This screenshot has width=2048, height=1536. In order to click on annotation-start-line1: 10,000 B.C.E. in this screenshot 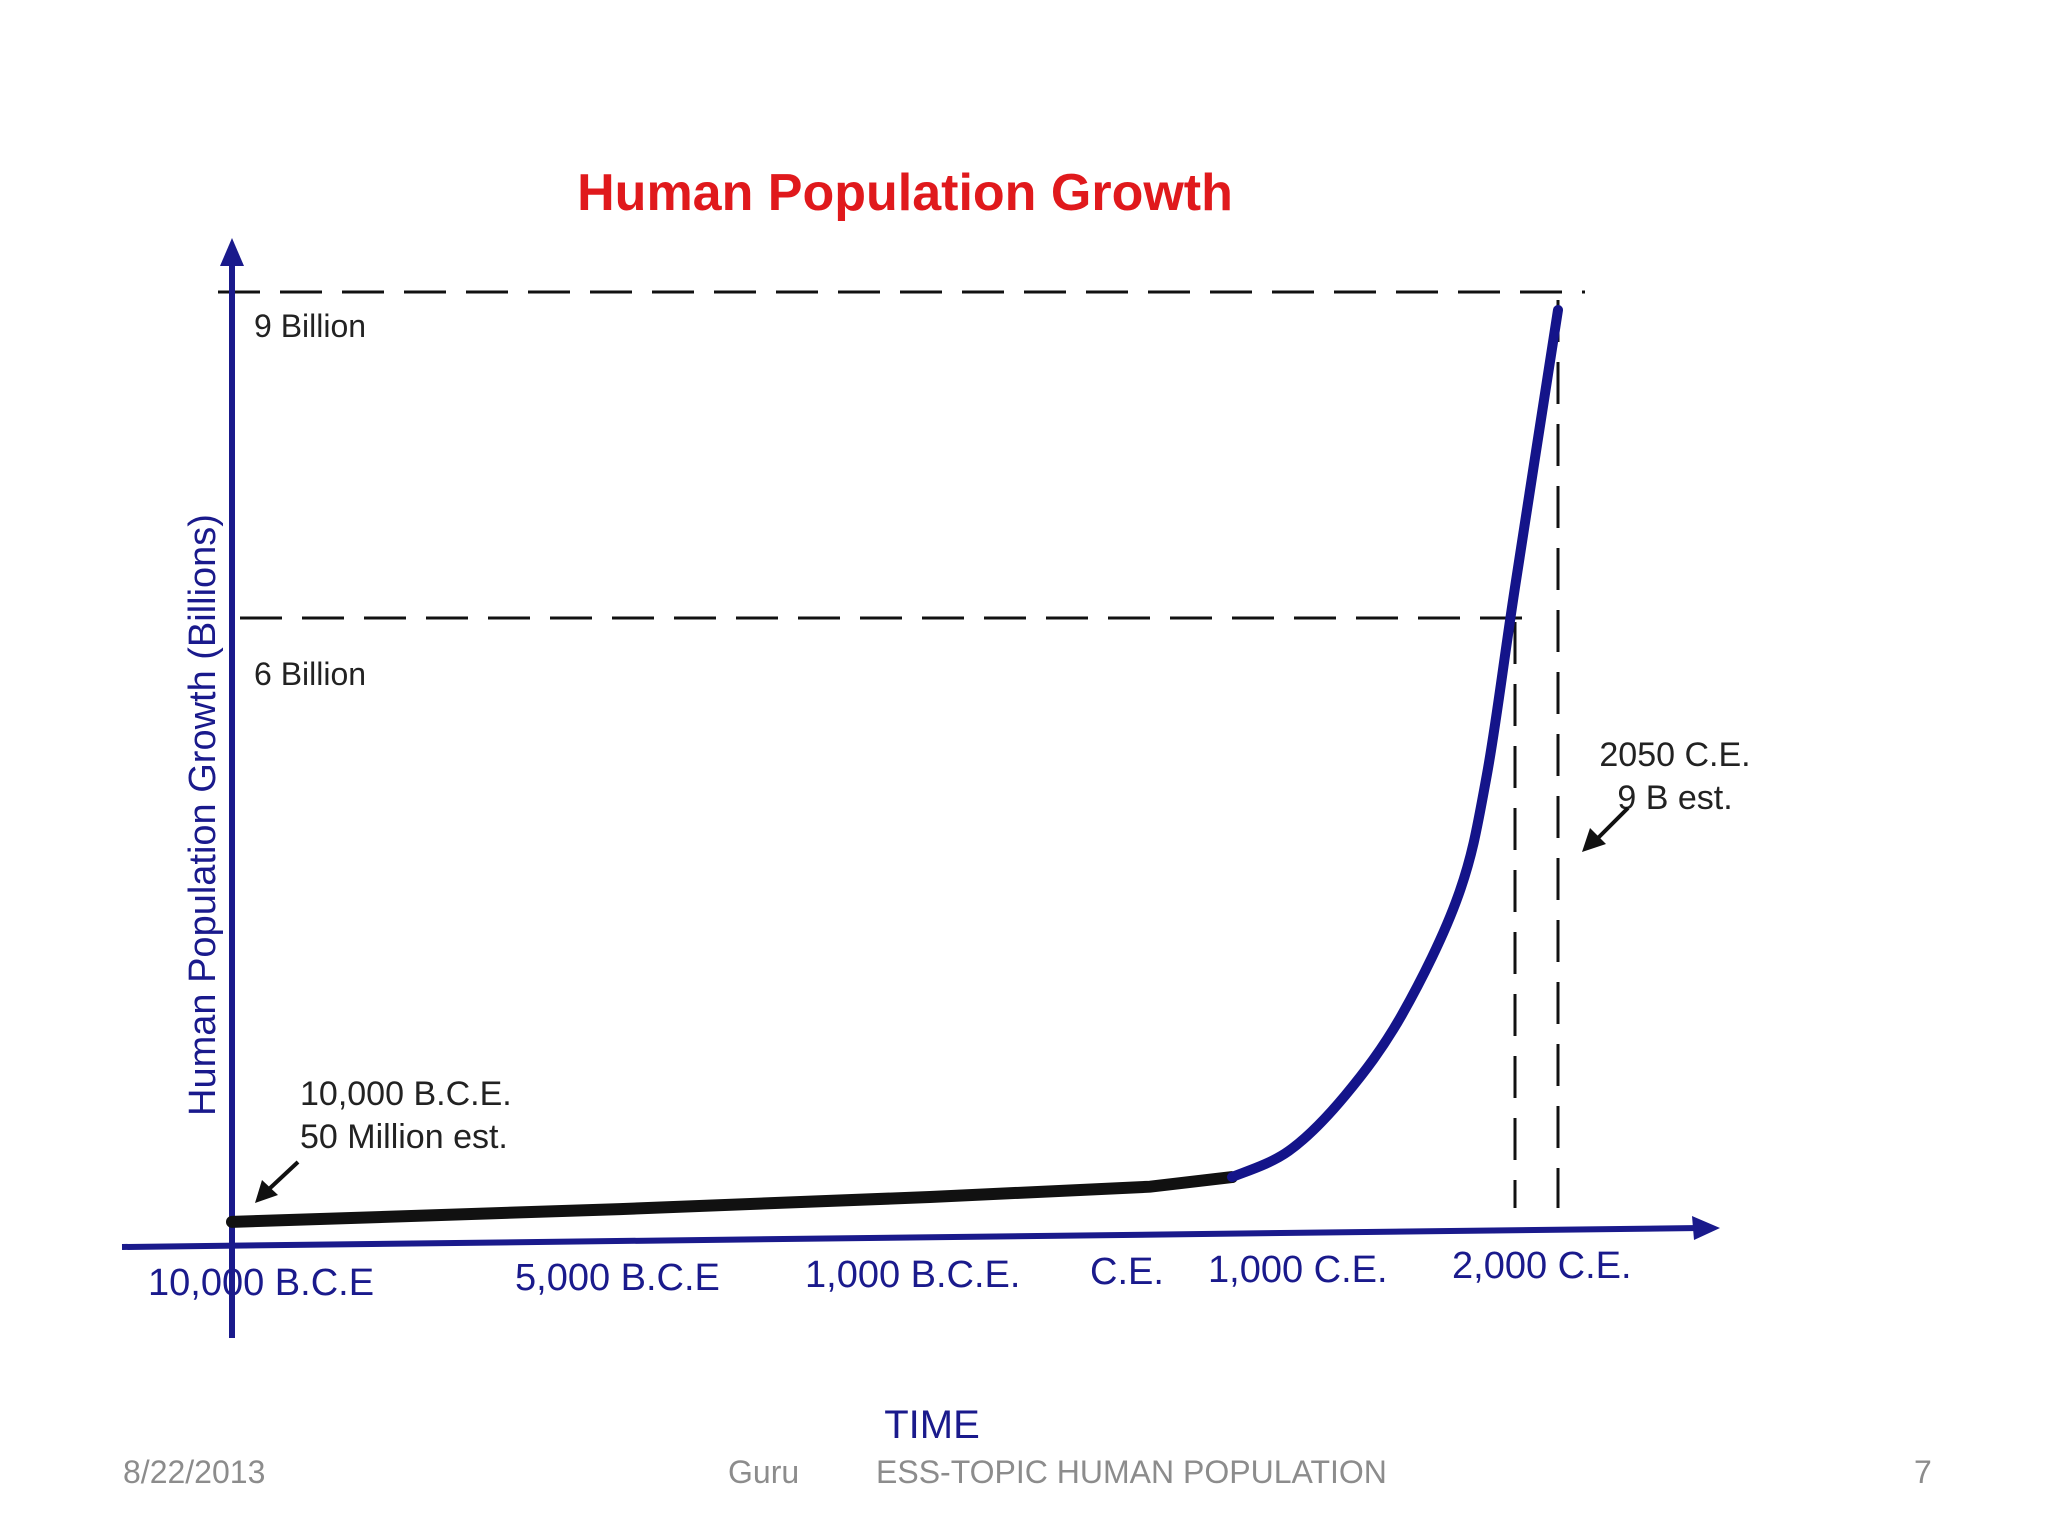, I will do `click(406, 1094)`.